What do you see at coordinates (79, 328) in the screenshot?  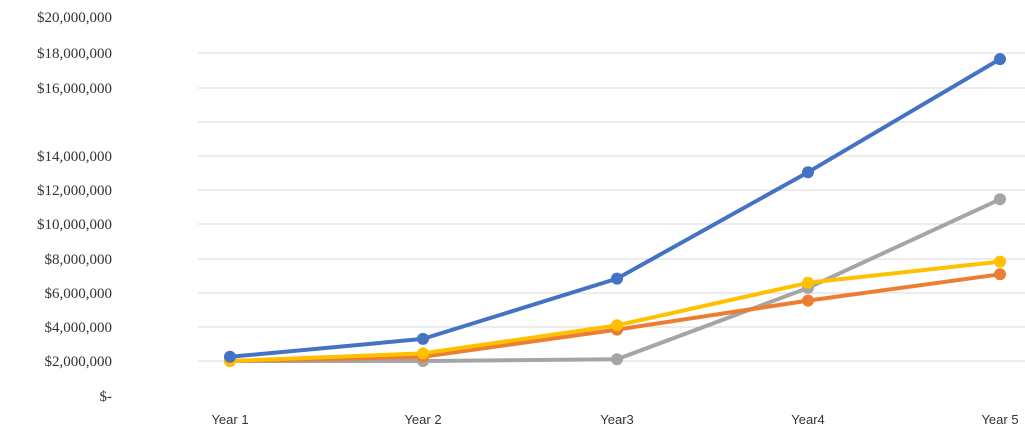 I see `y-tick-label: $4,000,000` at bounding box center [79, 328].